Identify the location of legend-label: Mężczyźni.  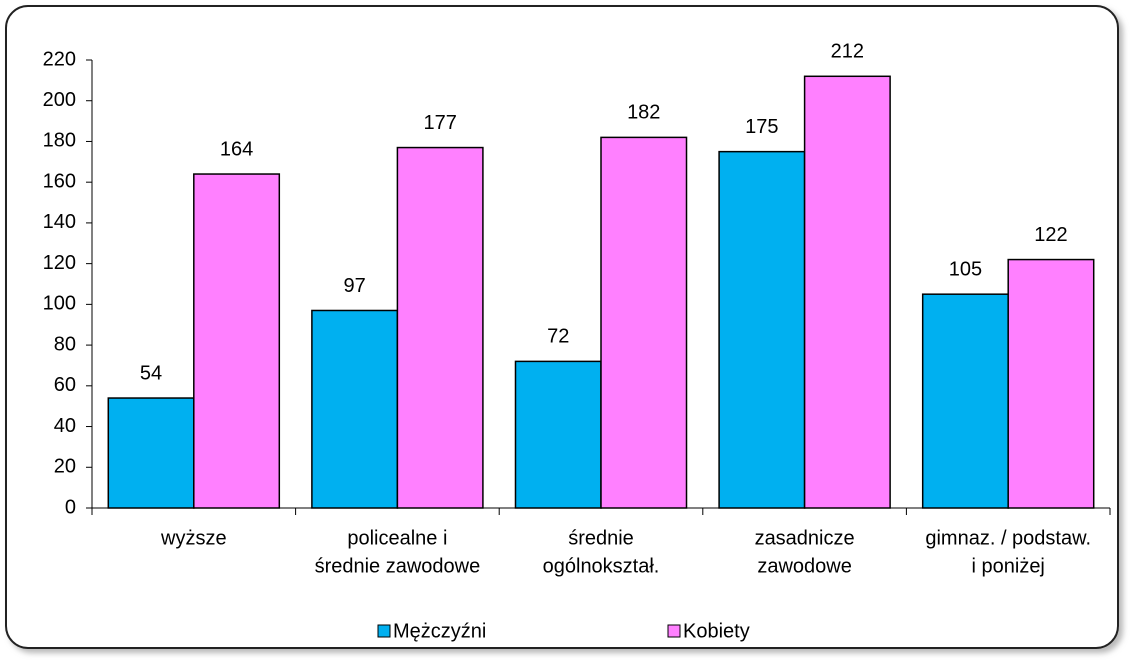
(439, 631).